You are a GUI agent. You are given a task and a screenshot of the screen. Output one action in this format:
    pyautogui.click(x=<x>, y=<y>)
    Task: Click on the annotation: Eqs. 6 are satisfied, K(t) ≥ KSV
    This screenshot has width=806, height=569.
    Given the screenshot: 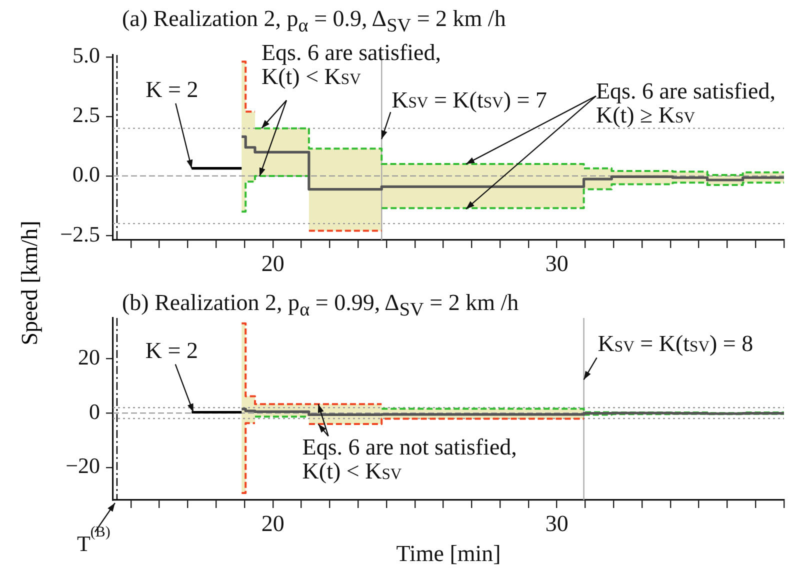 What is the action you would take?
    pyautogui.click(x=686, y=103)
    